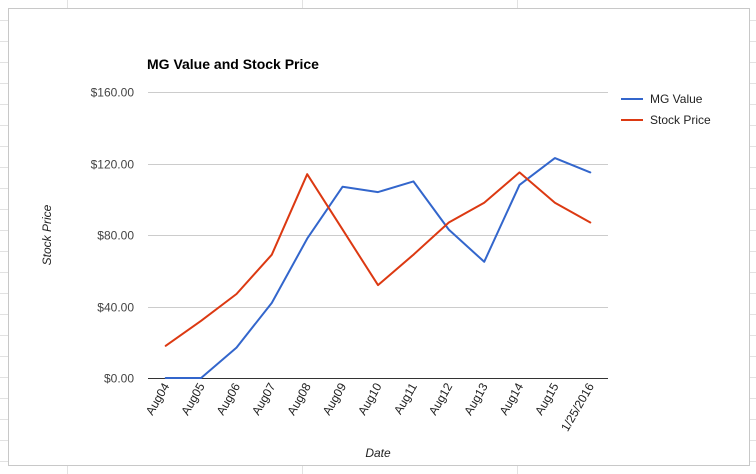  What do you see at coordinates (335, 398) in the screenshot?
I see `x-tick-label: Aug09` at bounding box center [335, 398].